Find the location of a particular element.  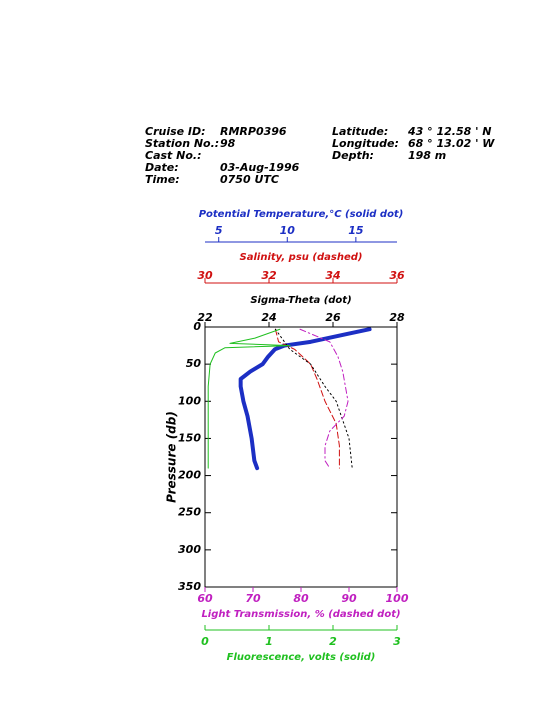

field-value: RMRP0396 is located at coordinates (253, 131).